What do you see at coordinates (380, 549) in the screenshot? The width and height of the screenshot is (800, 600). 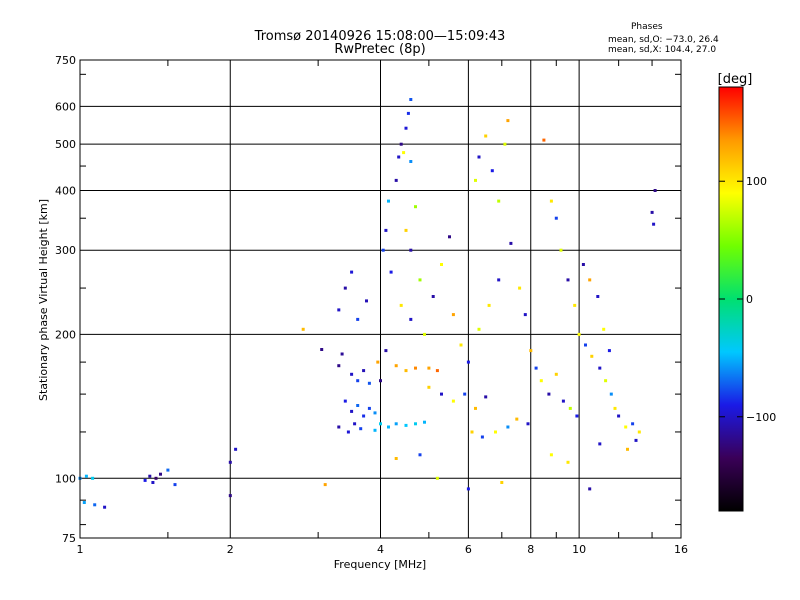 I see `x-tick-label: 4` at bounding box center [380, 549].